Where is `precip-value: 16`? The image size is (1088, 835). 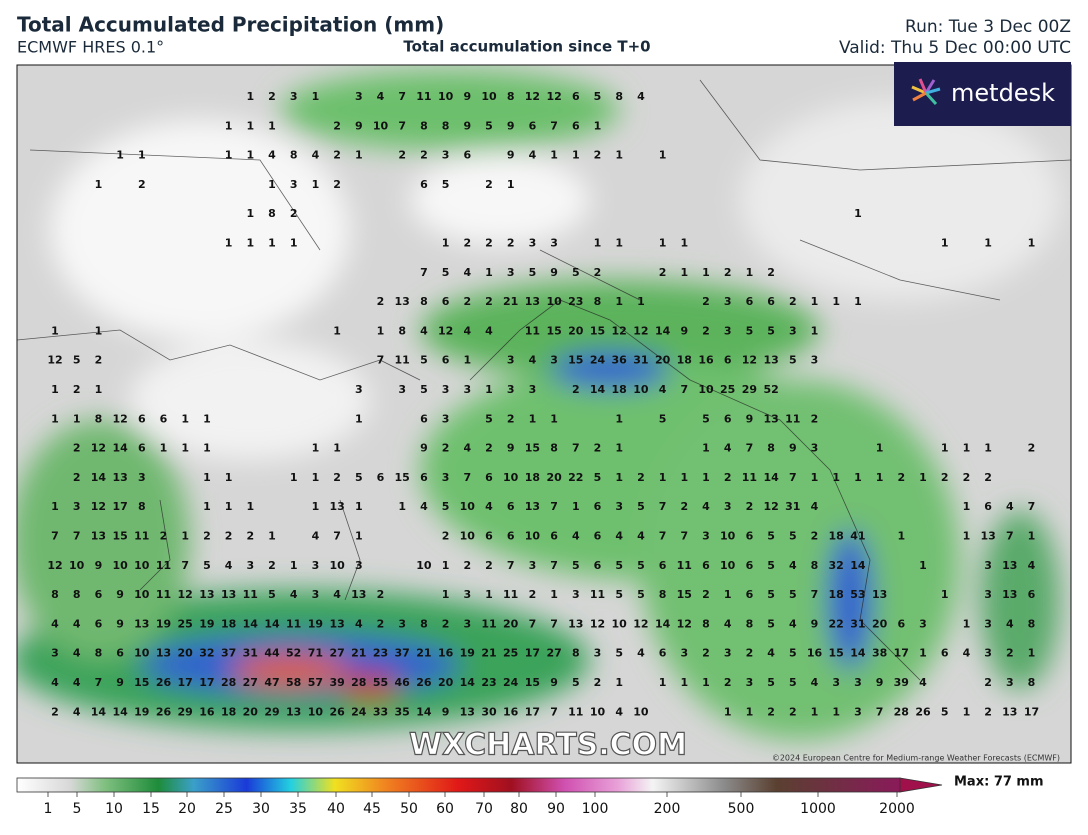
precip-value: 16 is located at coordinates (207, 711).